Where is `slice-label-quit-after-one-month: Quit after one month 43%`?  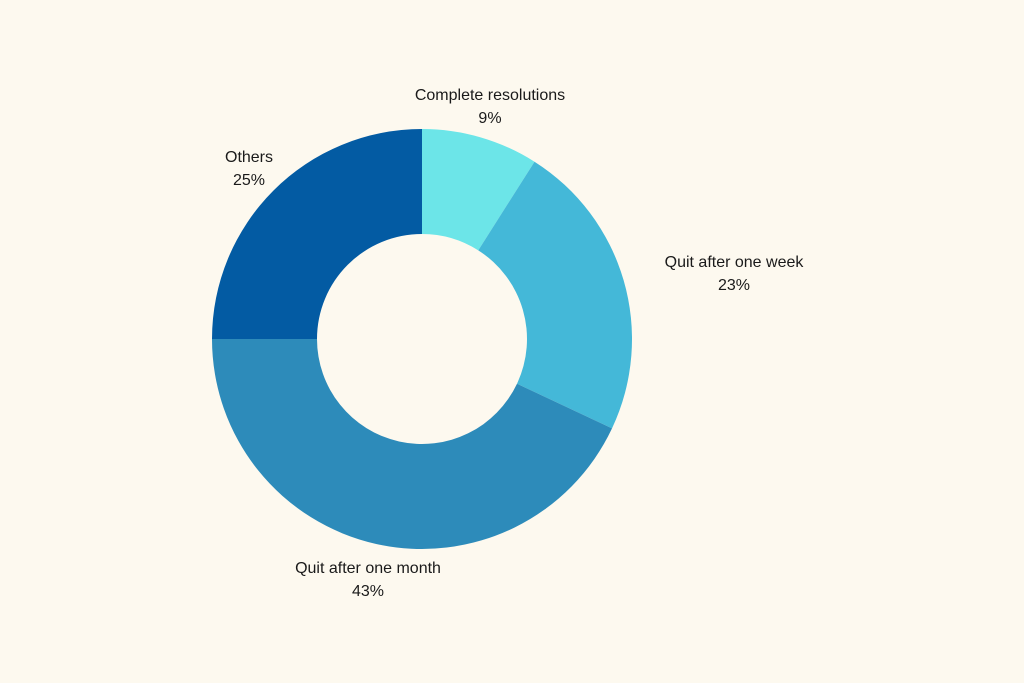
slice-label-quit-after-one-month: Quit after one month 43% is located at coordinates (368, 580).